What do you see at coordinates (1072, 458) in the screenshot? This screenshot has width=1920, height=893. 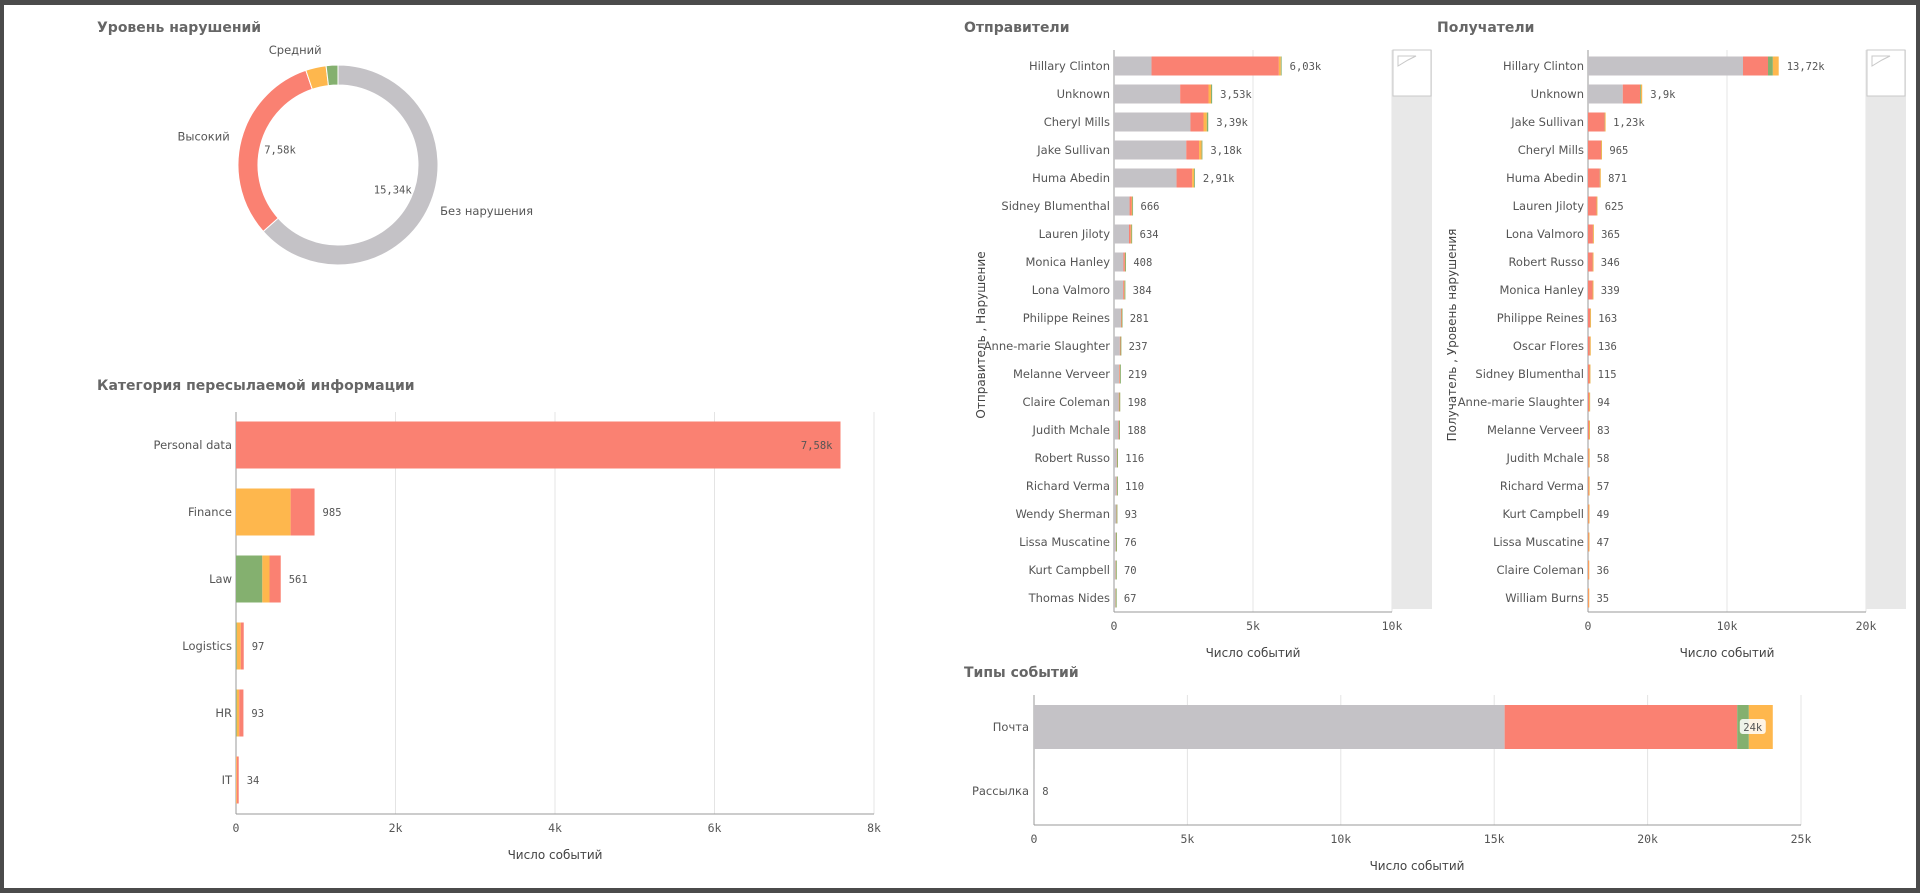 I see `category-label: Robert Russo` at bounding box center [1072, 458].